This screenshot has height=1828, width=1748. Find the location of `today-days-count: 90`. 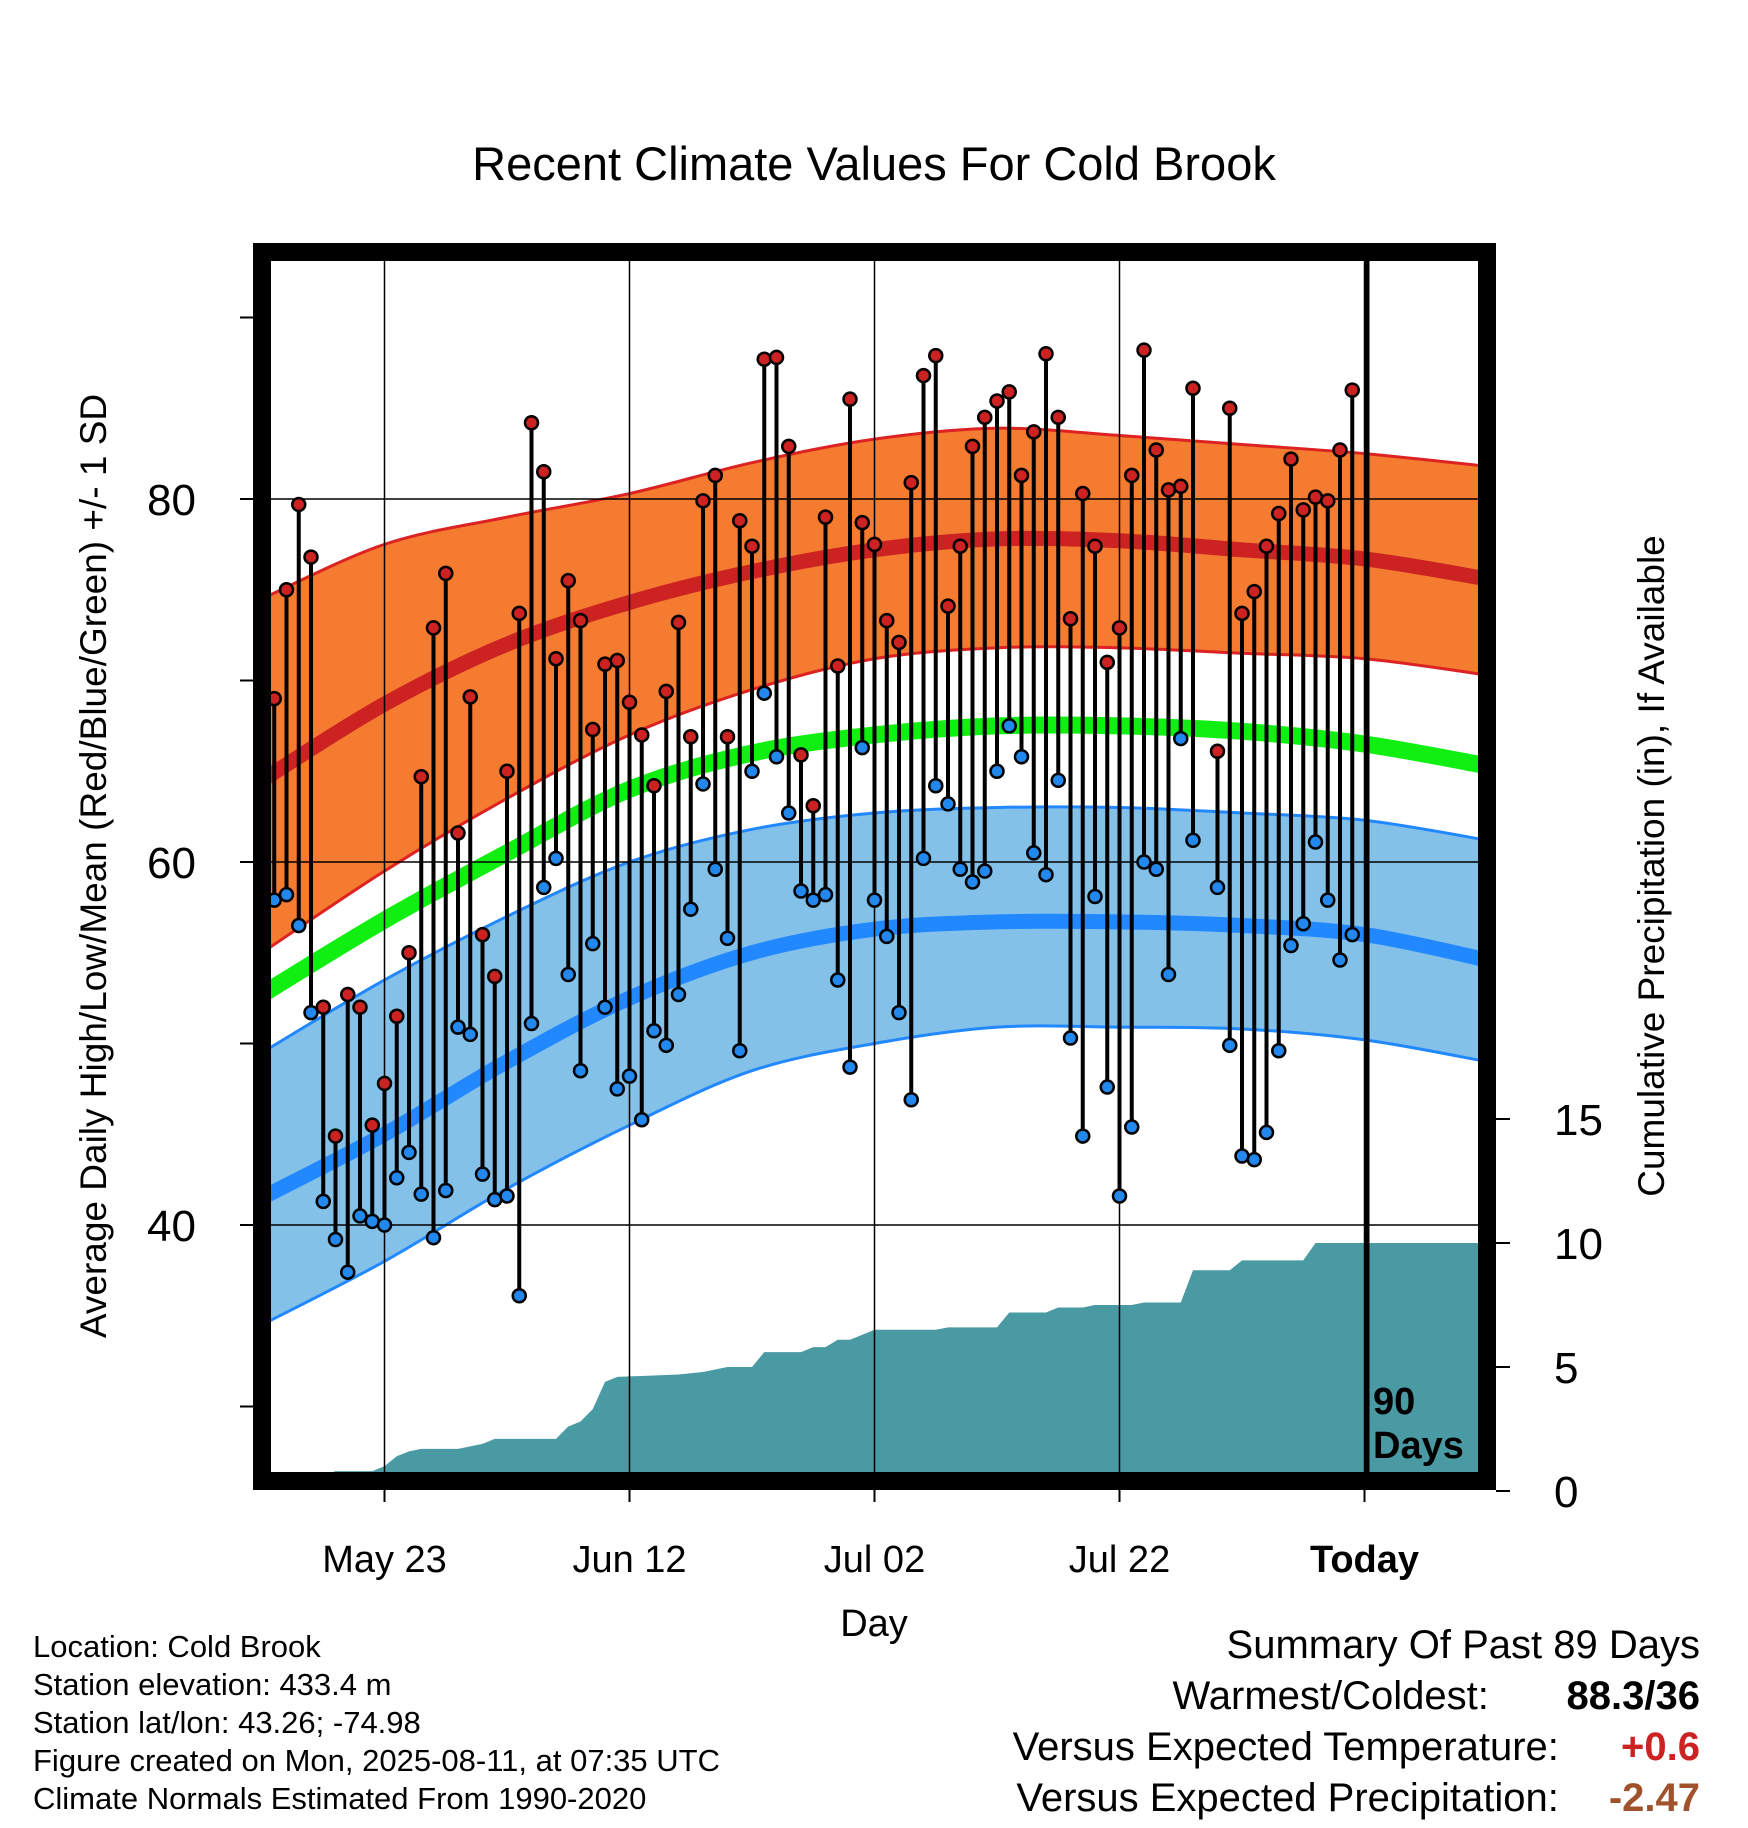

today-days-count: 90 is located at coordinates (1394, 1402).